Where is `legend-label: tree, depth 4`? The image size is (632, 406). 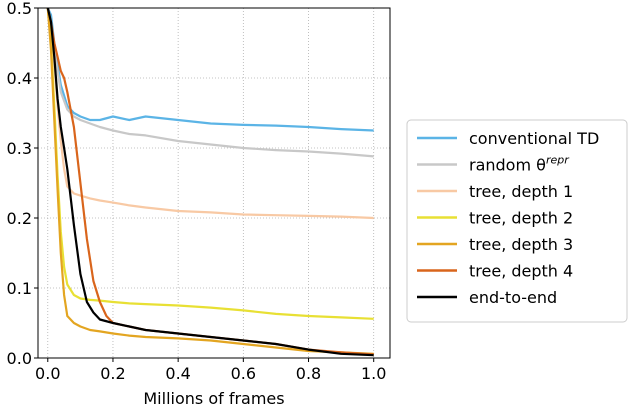
legend-label: tree, depth 4 is located at coordinates (521, 271).